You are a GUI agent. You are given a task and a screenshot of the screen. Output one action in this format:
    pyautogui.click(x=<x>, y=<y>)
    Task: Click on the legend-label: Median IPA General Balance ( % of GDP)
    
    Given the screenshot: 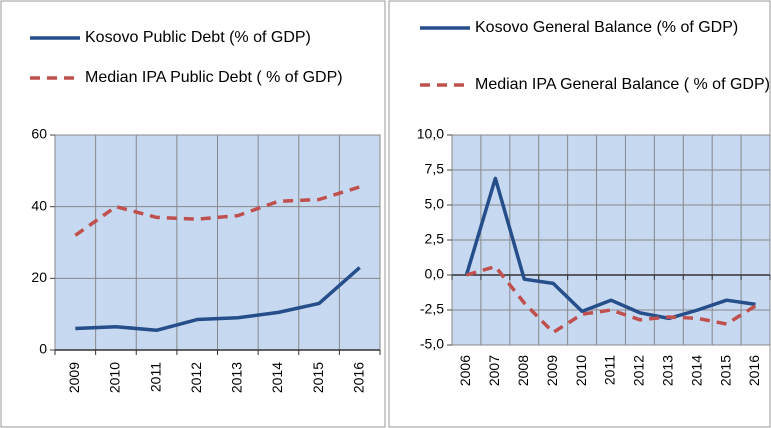 What is the action you would take?
    pyautogui.click(x=622, y=84)
    